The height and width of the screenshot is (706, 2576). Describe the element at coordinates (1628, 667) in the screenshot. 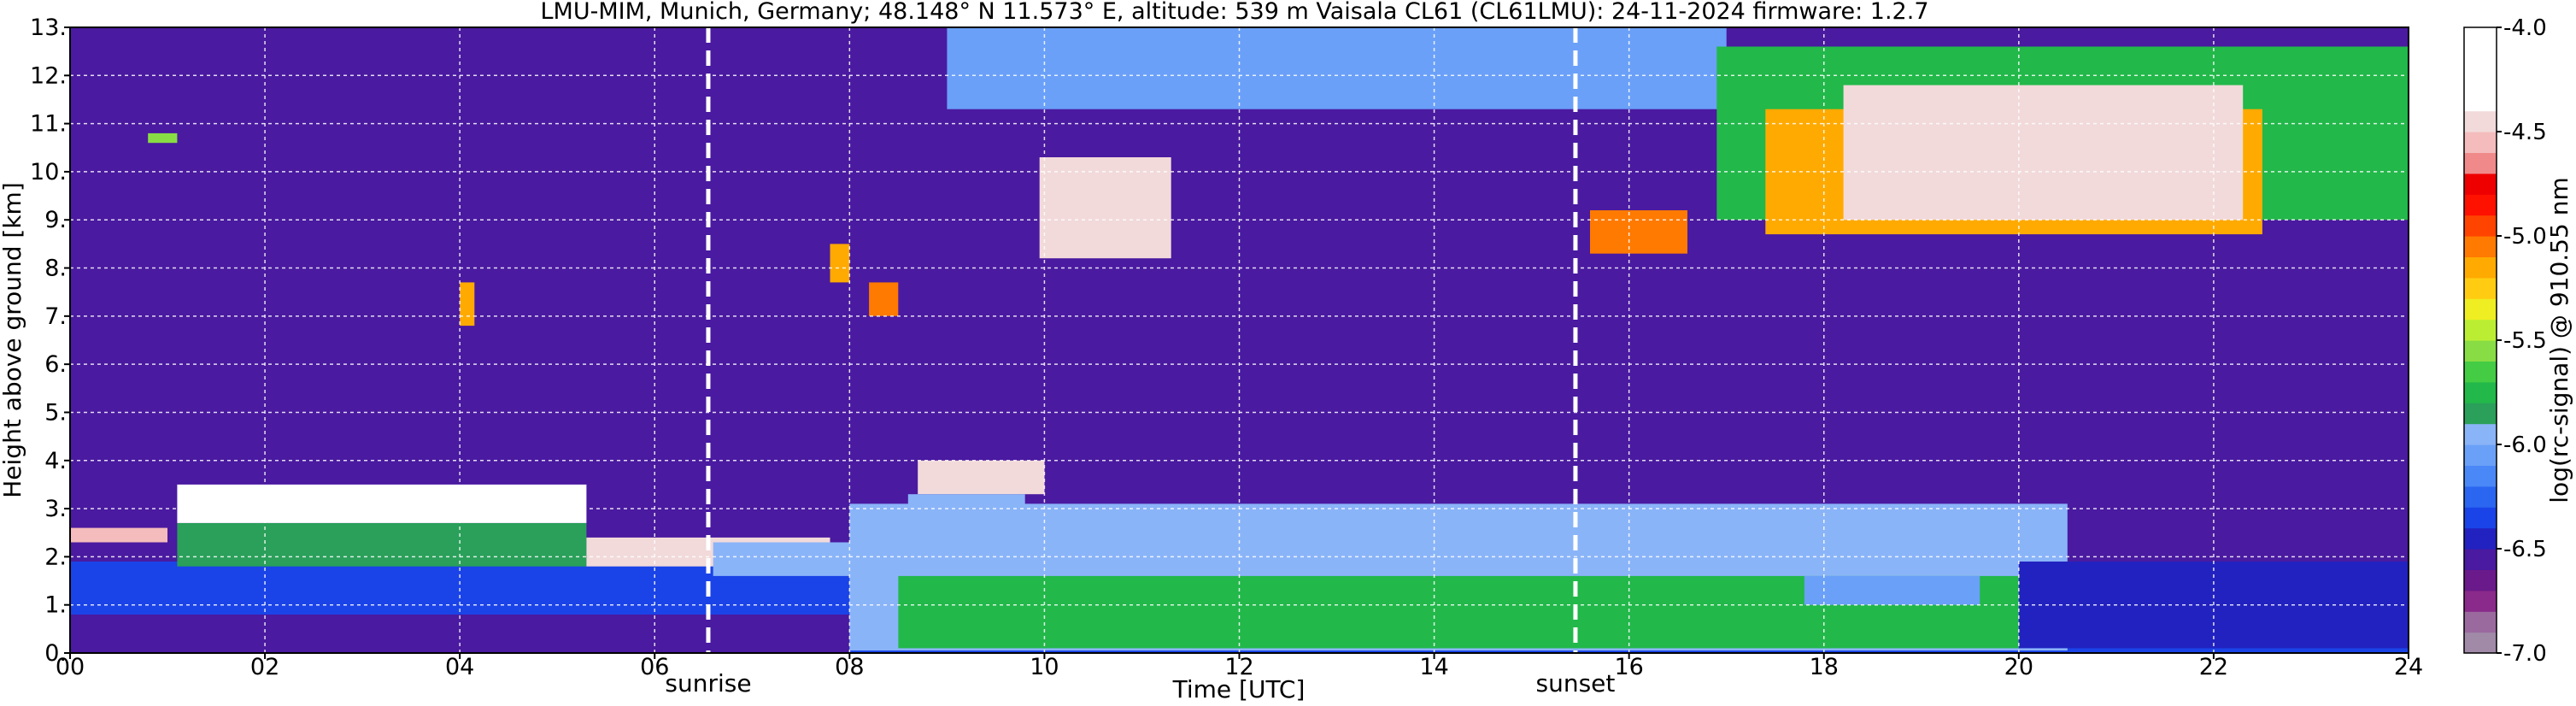

I see `x-tick-label: 16` at that location.